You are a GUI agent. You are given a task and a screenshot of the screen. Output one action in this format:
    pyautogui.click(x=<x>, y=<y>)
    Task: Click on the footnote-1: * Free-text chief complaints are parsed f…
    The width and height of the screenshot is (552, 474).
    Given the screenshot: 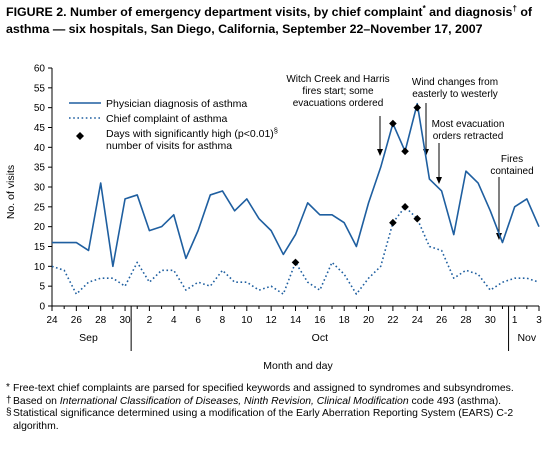 What is the action you would take?
    pyautogui.click(x=260, y=388)
    